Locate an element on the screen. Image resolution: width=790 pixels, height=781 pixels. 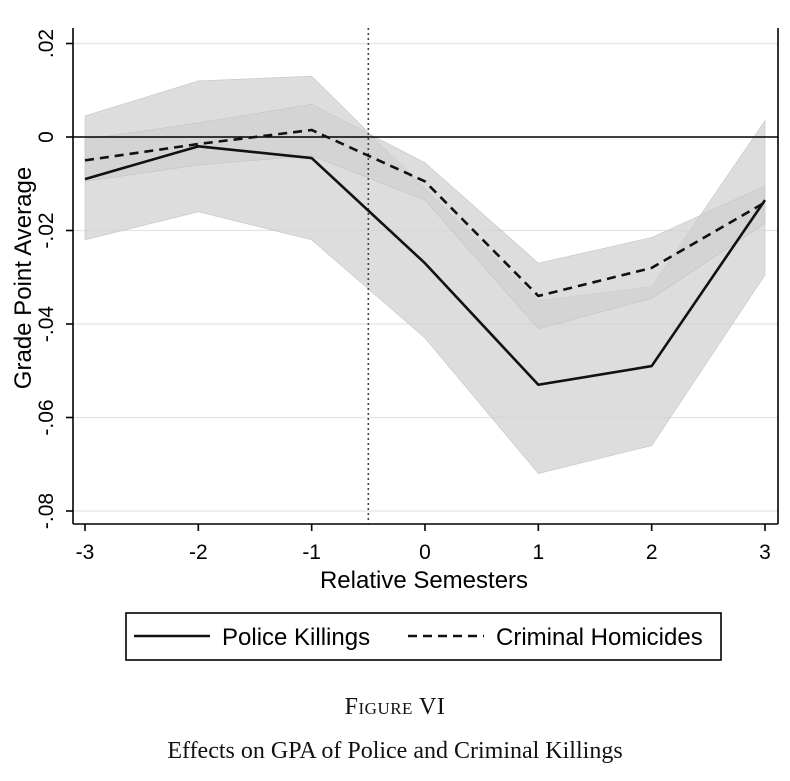
x-tick-label: 0 is located at coordinates (425, 552).